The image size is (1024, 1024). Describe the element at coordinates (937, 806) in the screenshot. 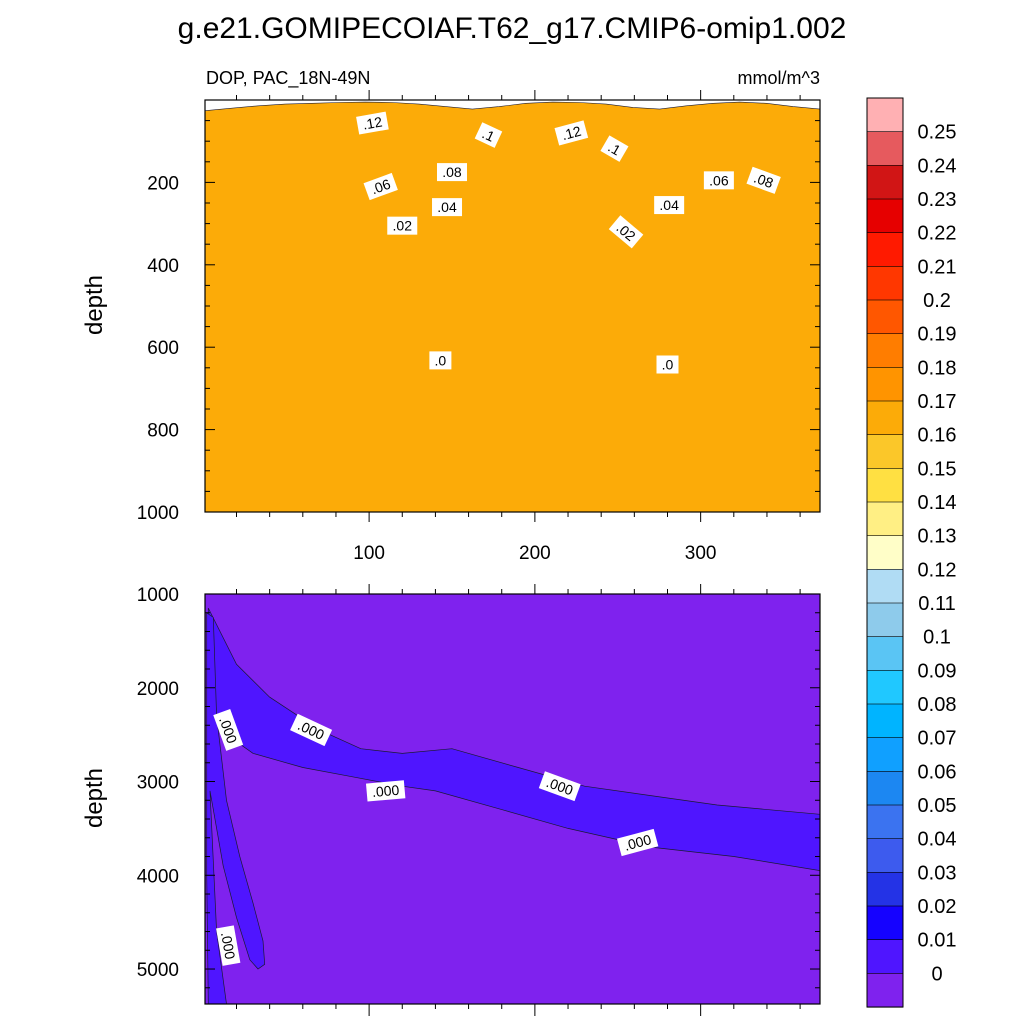

I see `colorbar-tick-label: 0.05` at that location.